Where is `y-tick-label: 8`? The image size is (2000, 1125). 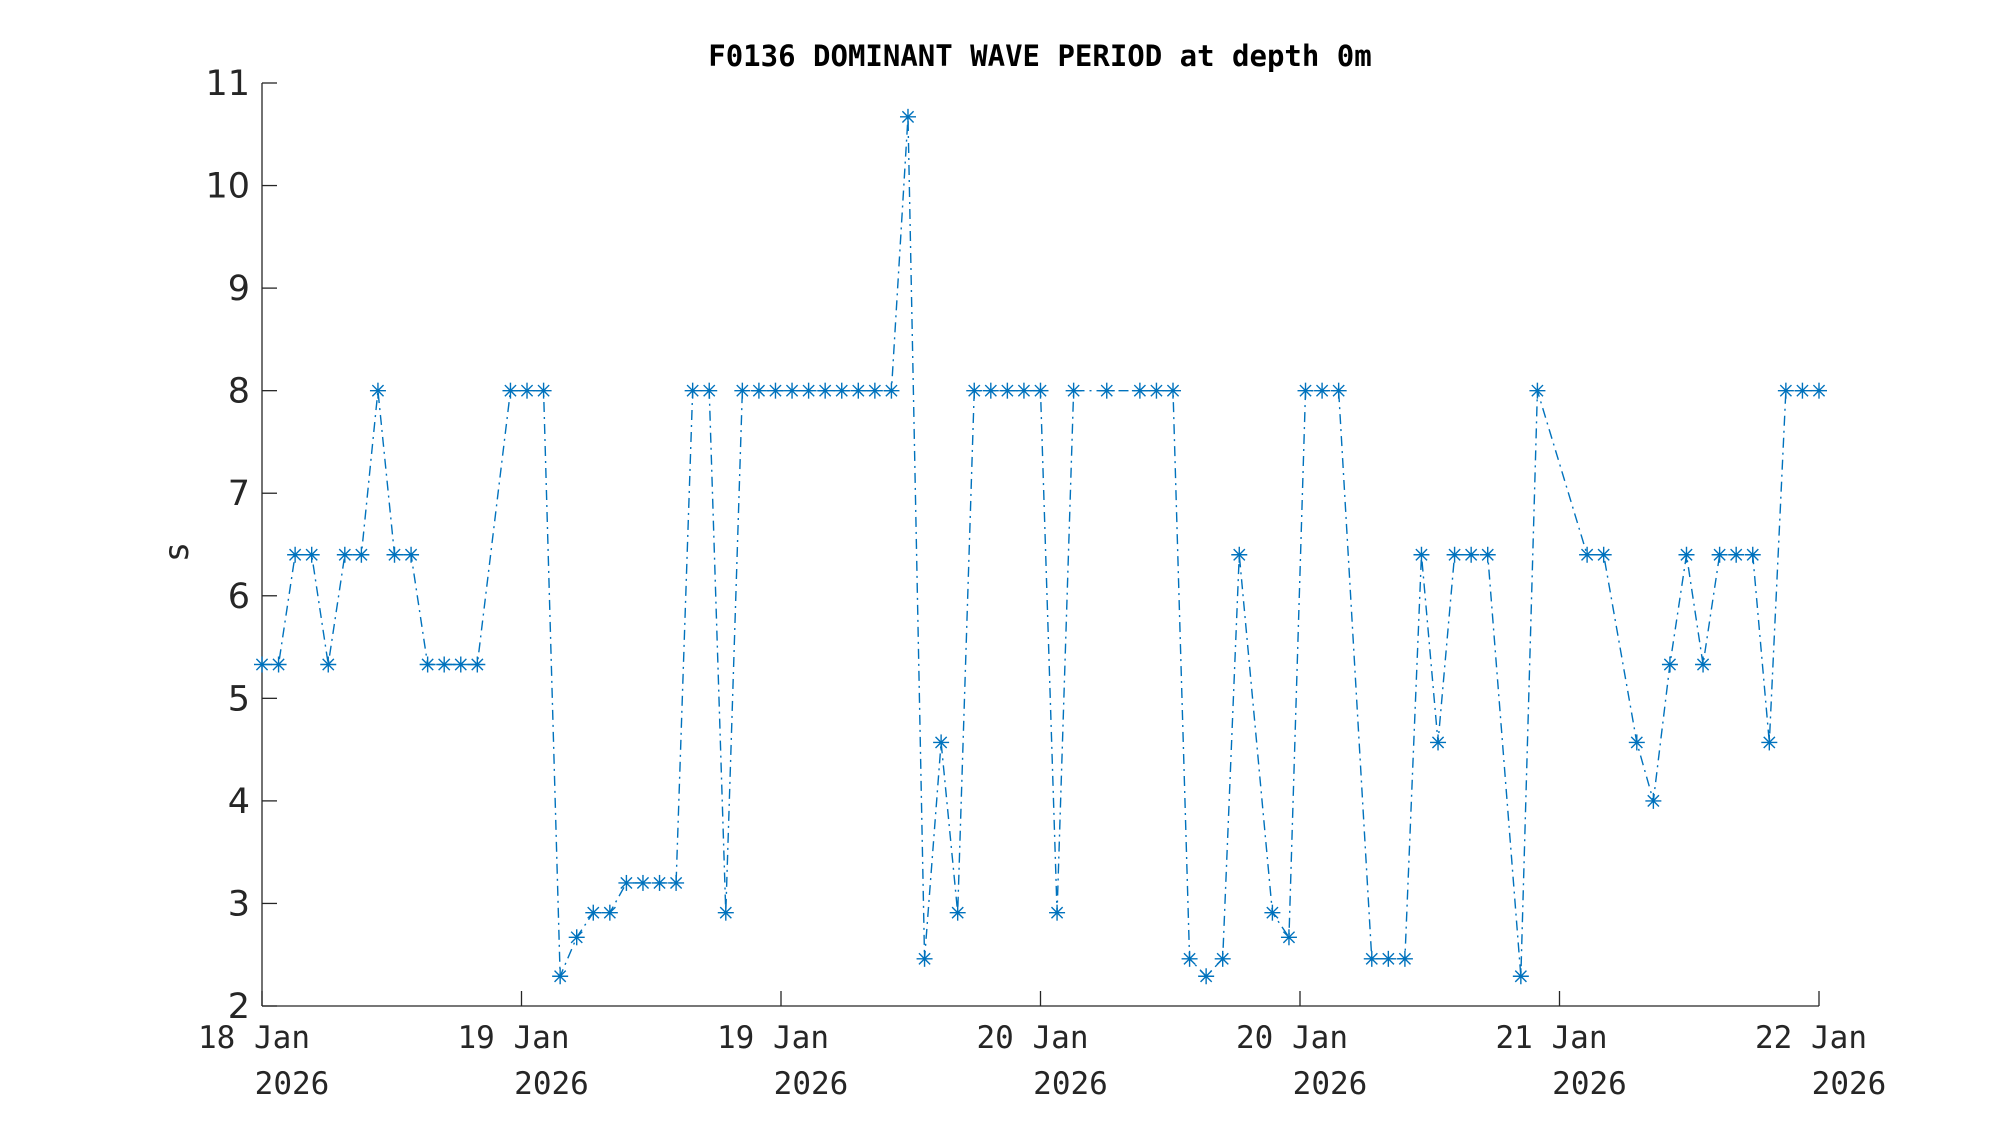
y-tick-label: 8 is located at coordinates (239, 392).